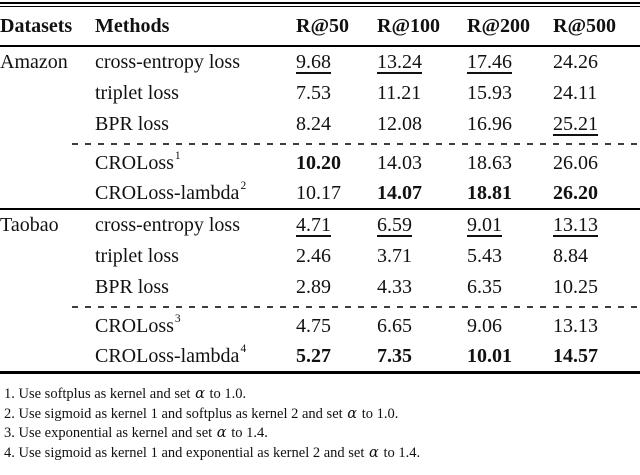  Describe the element at coordinates (489, 93) in the screenshot. I see `value-text: 15.93` at that location.